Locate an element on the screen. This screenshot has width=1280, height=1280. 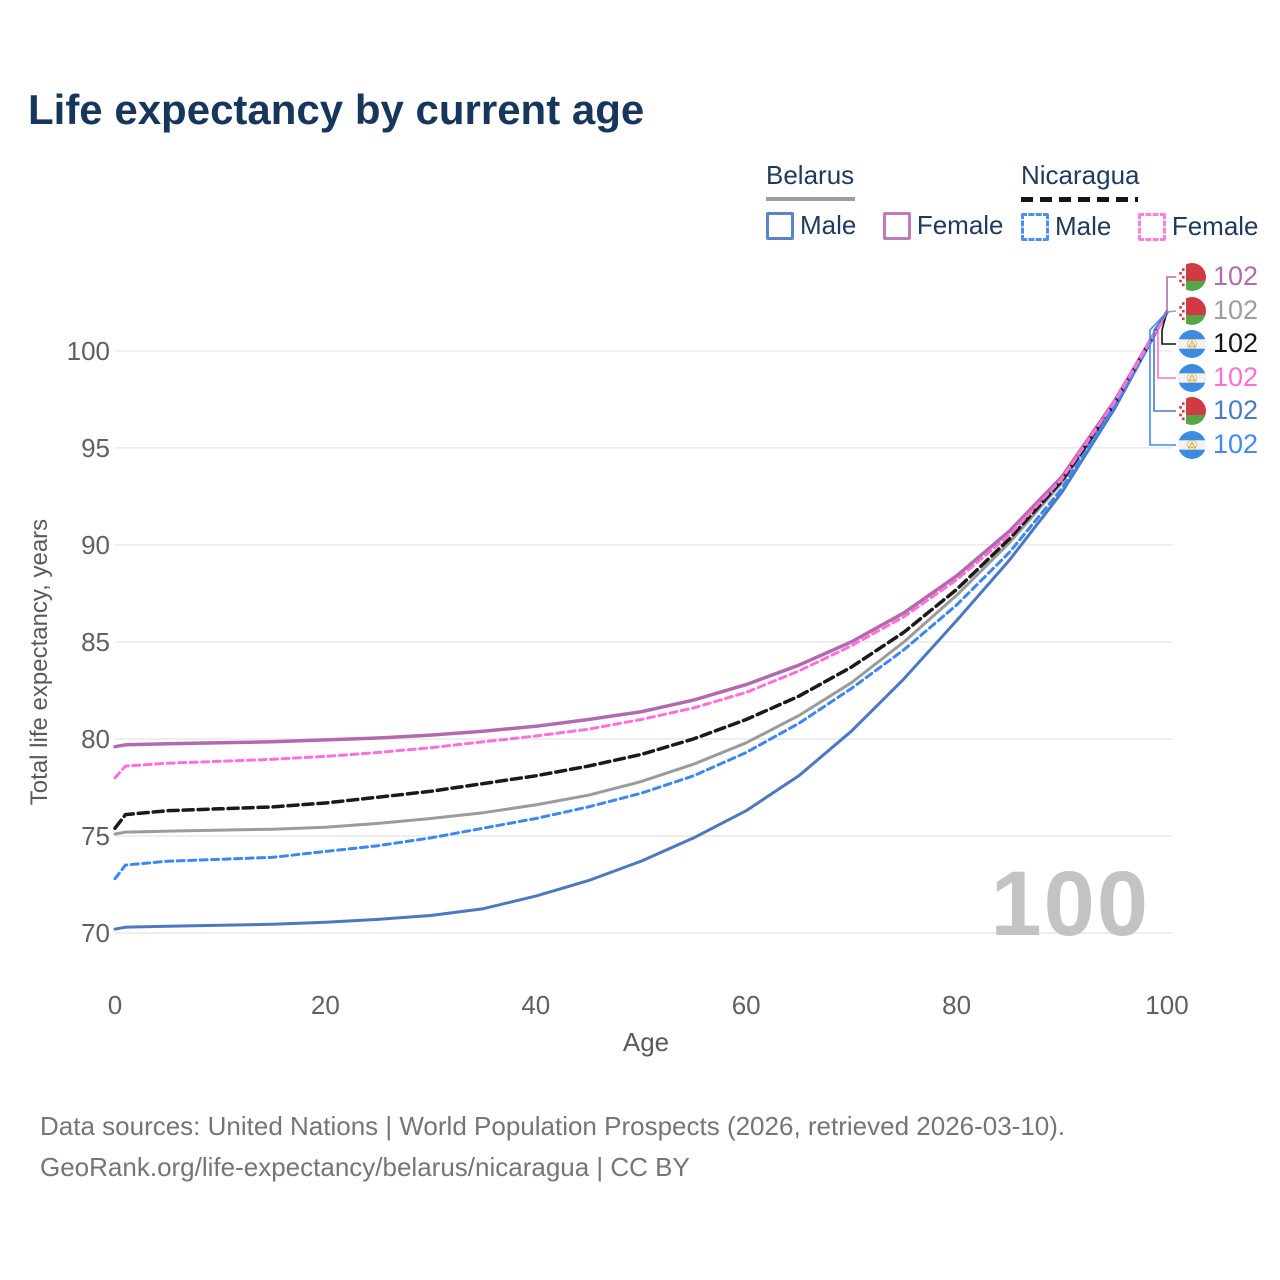
end-label-belarus-female: 102 is located at coordinates (1218, 276).